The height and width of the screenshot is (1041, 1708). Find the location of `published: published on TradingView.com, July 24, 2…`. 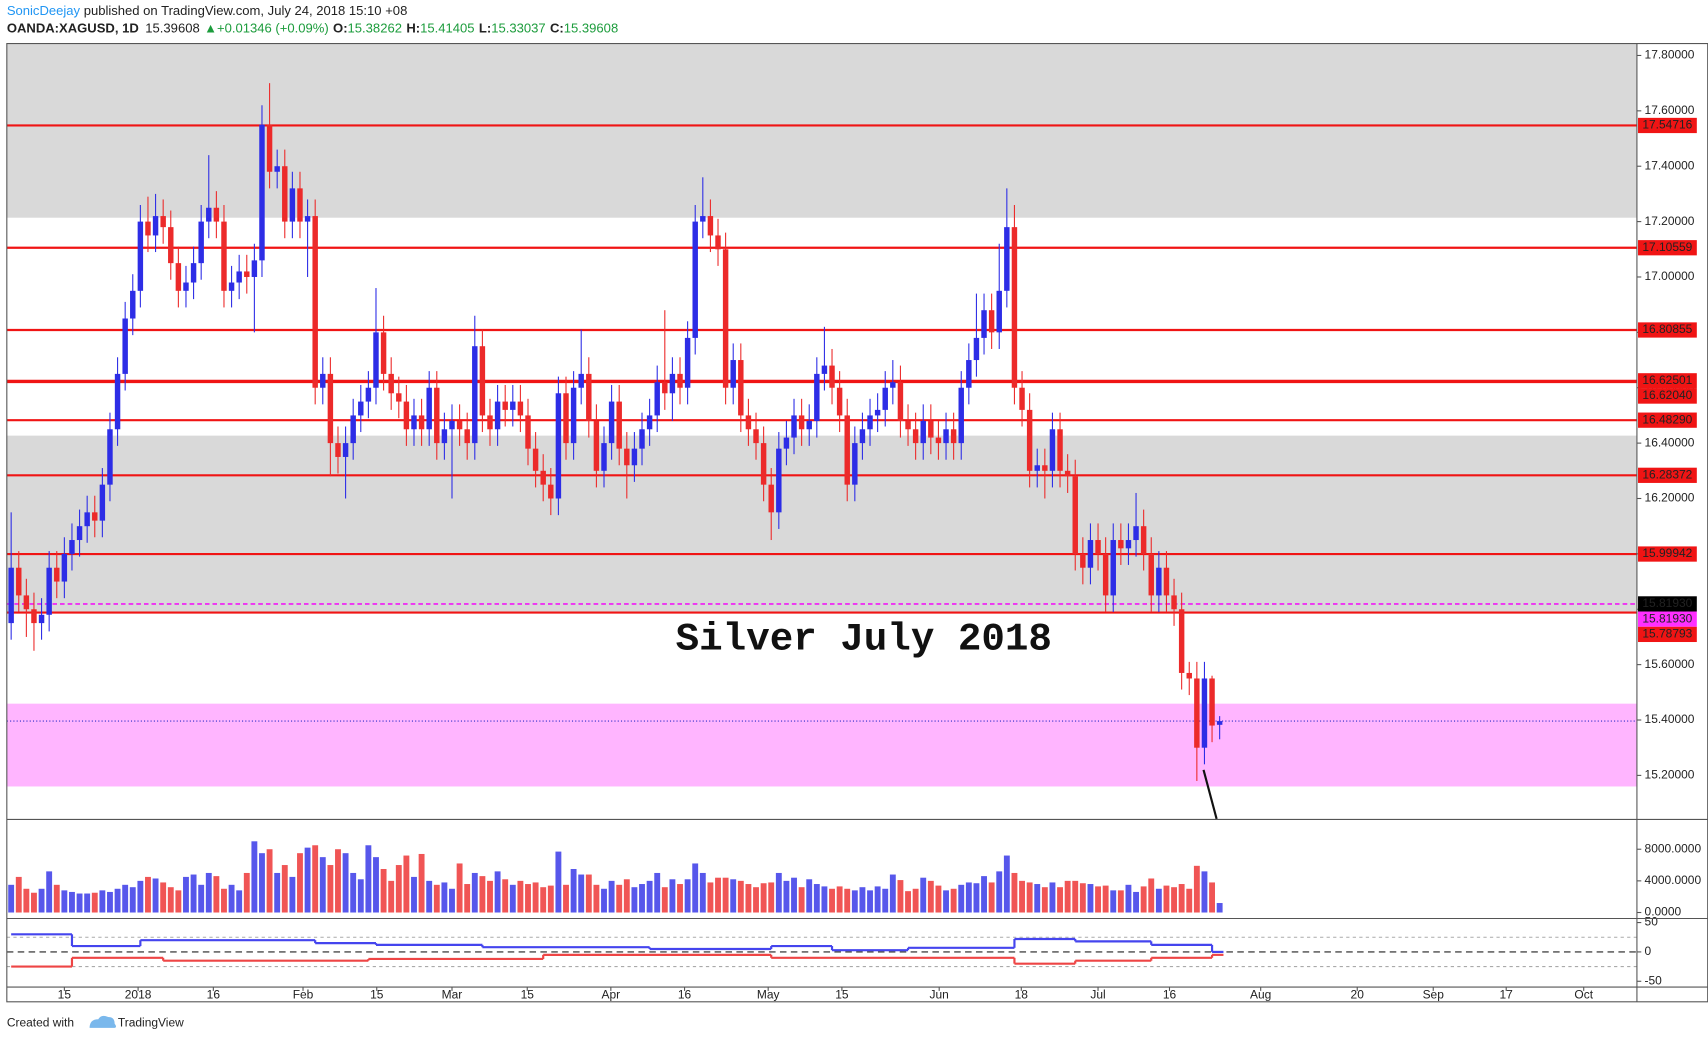

published: published on TradingView.com, July 24, 2… is located at coordinates (243, 10).